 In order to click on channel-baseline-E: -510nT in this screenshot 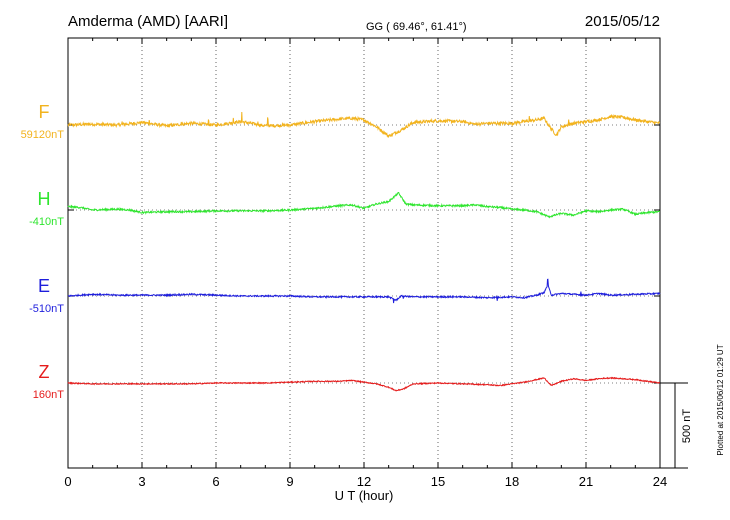, I will do `click(46, 309)`.